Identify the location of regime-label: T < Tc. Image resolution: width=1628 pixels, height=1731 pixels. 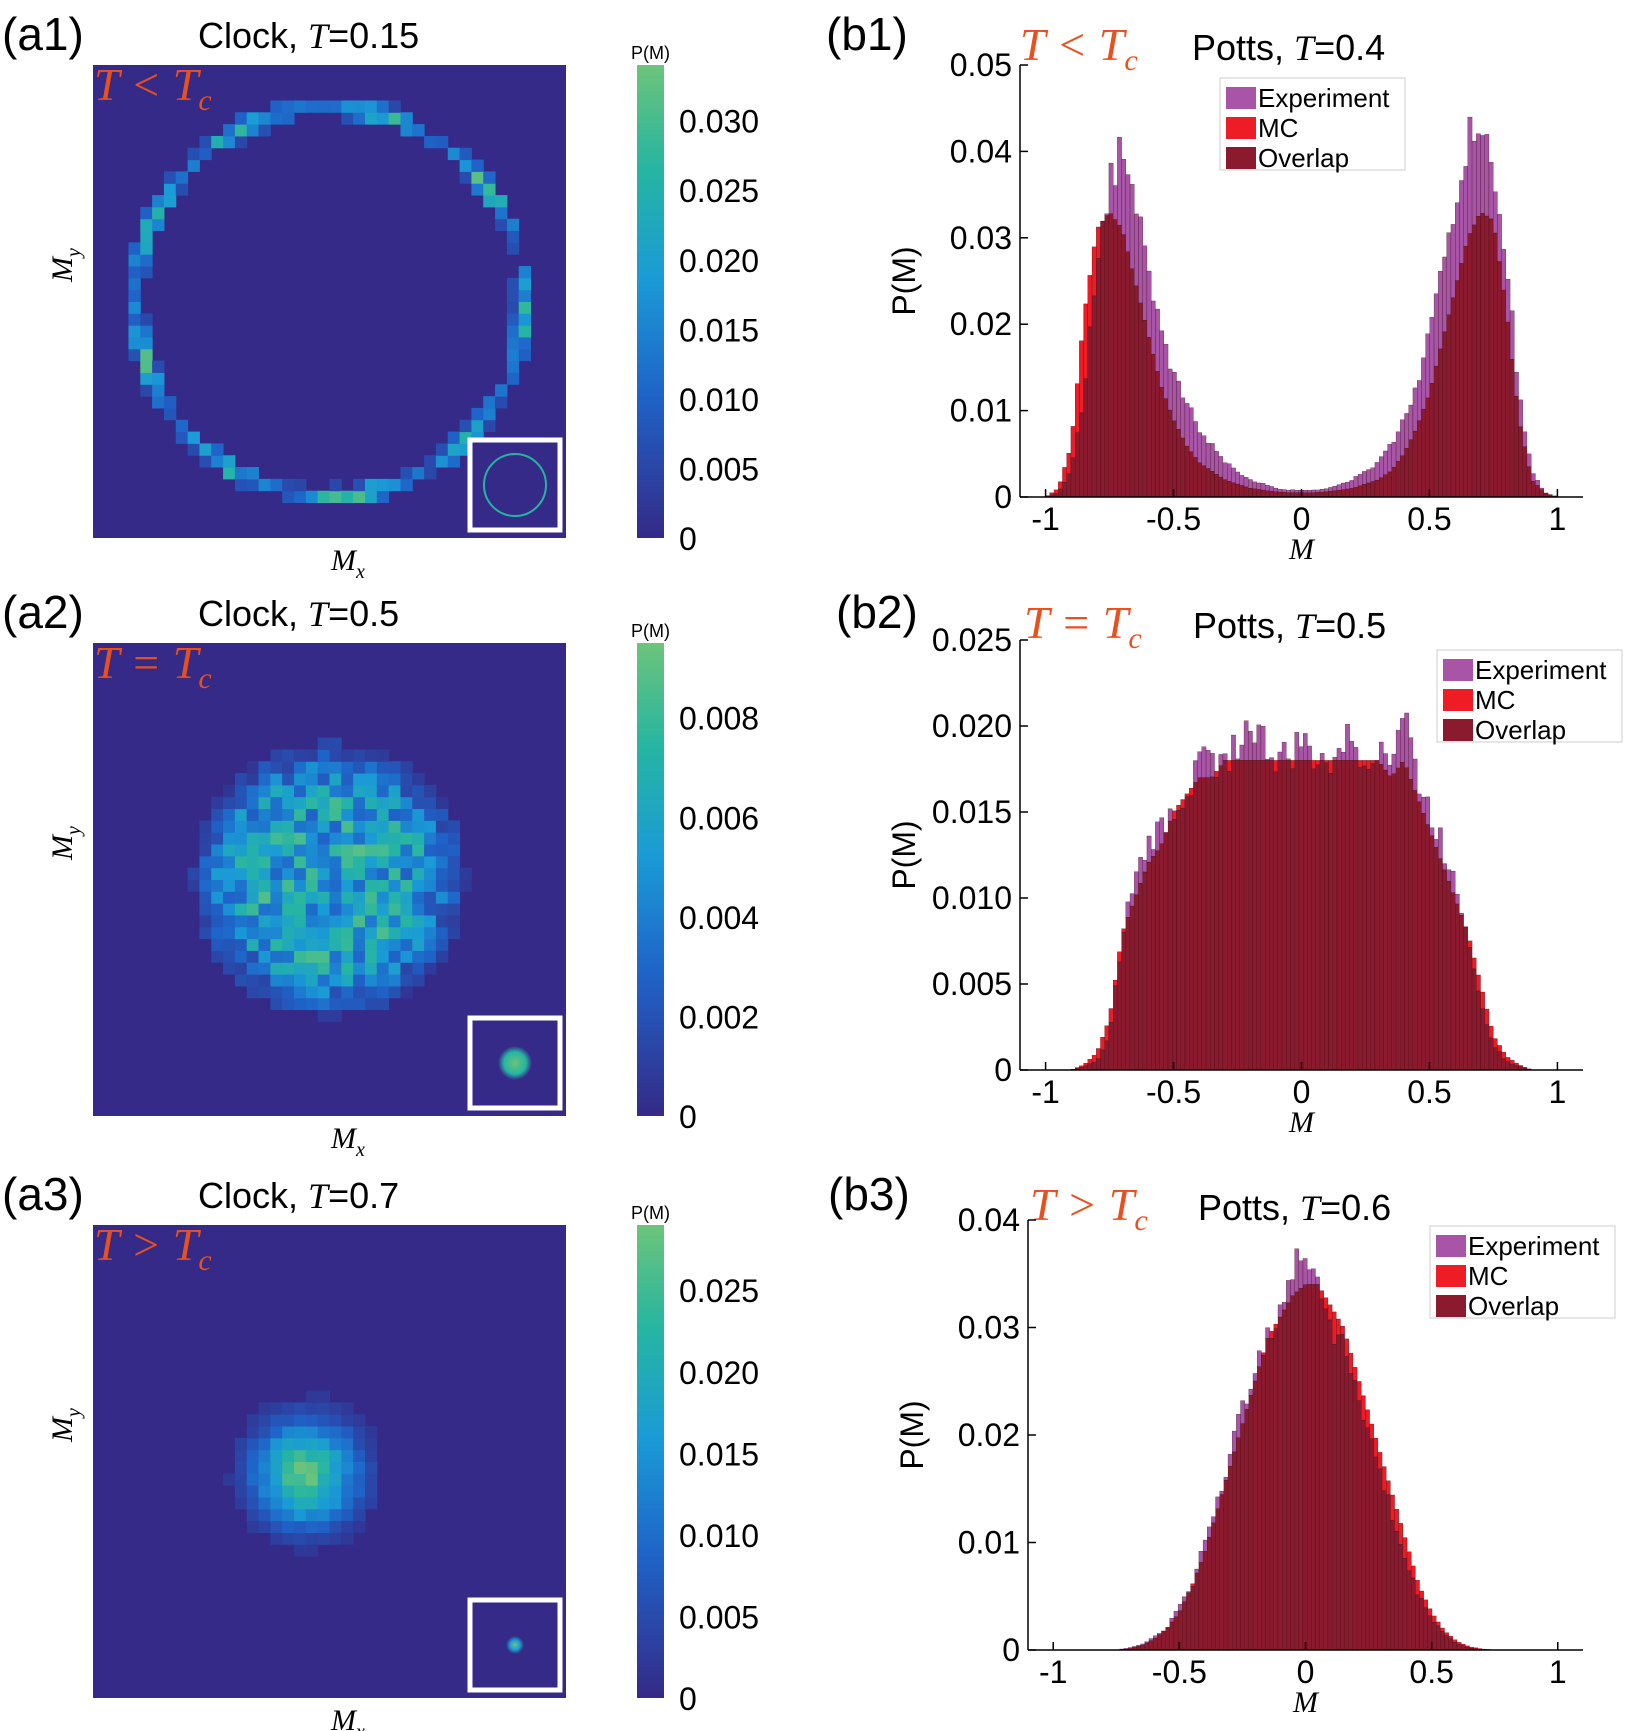
(153, 88).